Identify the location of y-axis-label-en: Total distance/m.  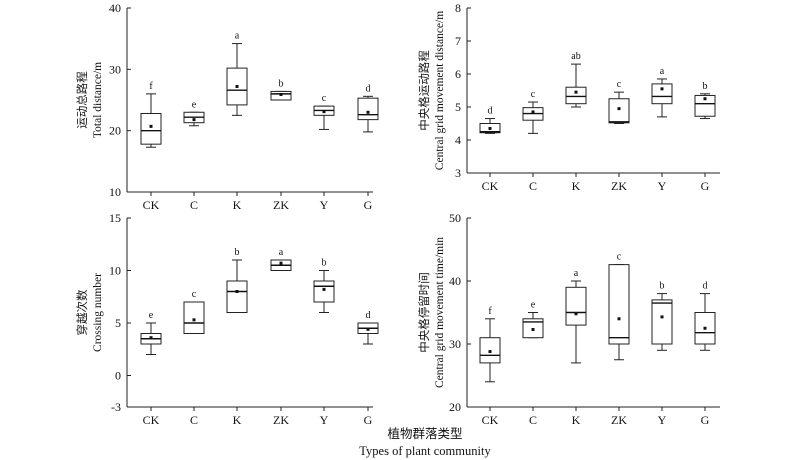
(98, 100).